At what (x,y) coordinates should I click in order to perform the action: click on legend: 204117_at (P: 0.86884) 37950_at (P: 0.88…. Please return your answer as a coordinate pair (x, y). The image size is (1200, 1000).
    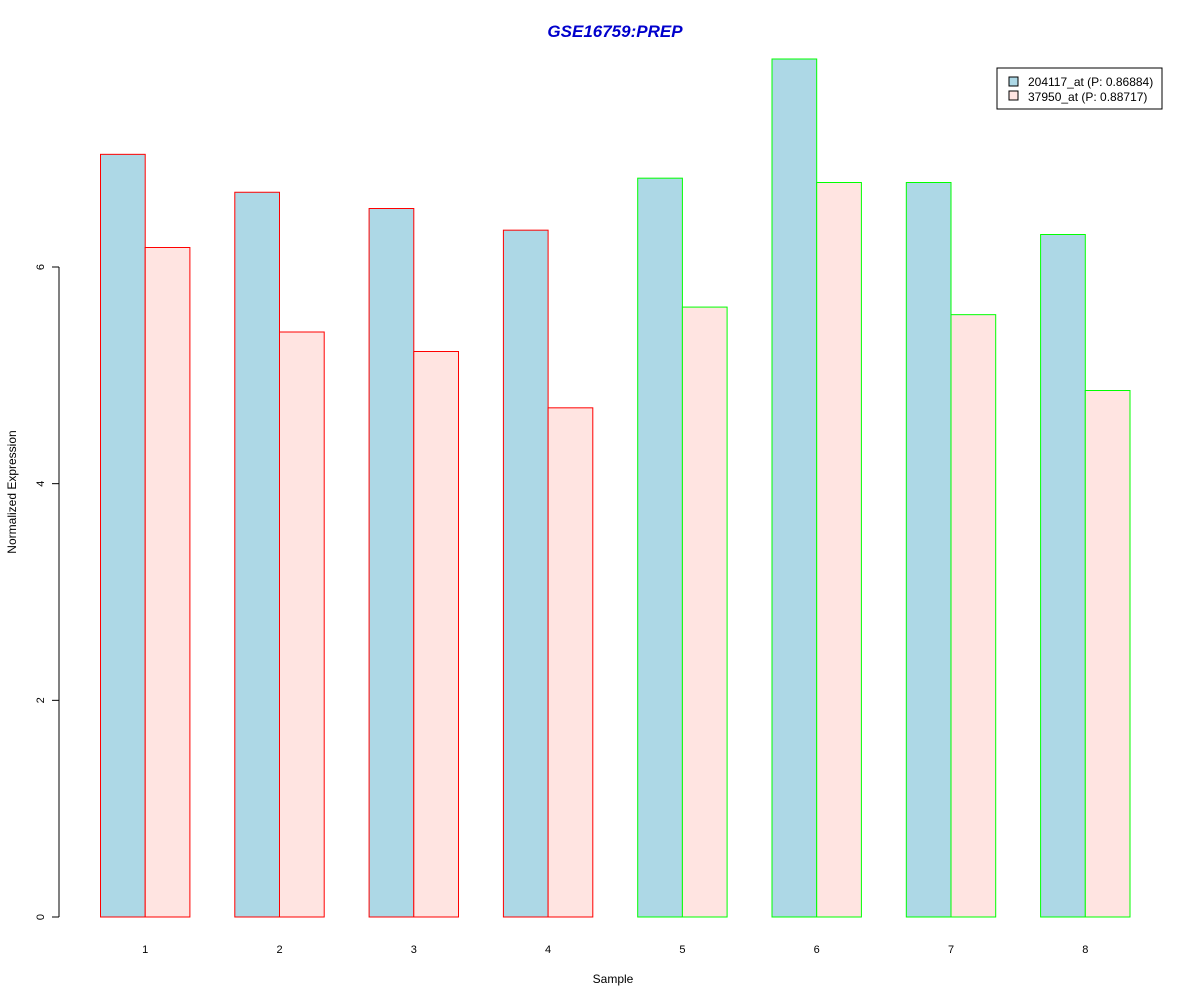
    Looking at the image, I should click on (1079, 88).